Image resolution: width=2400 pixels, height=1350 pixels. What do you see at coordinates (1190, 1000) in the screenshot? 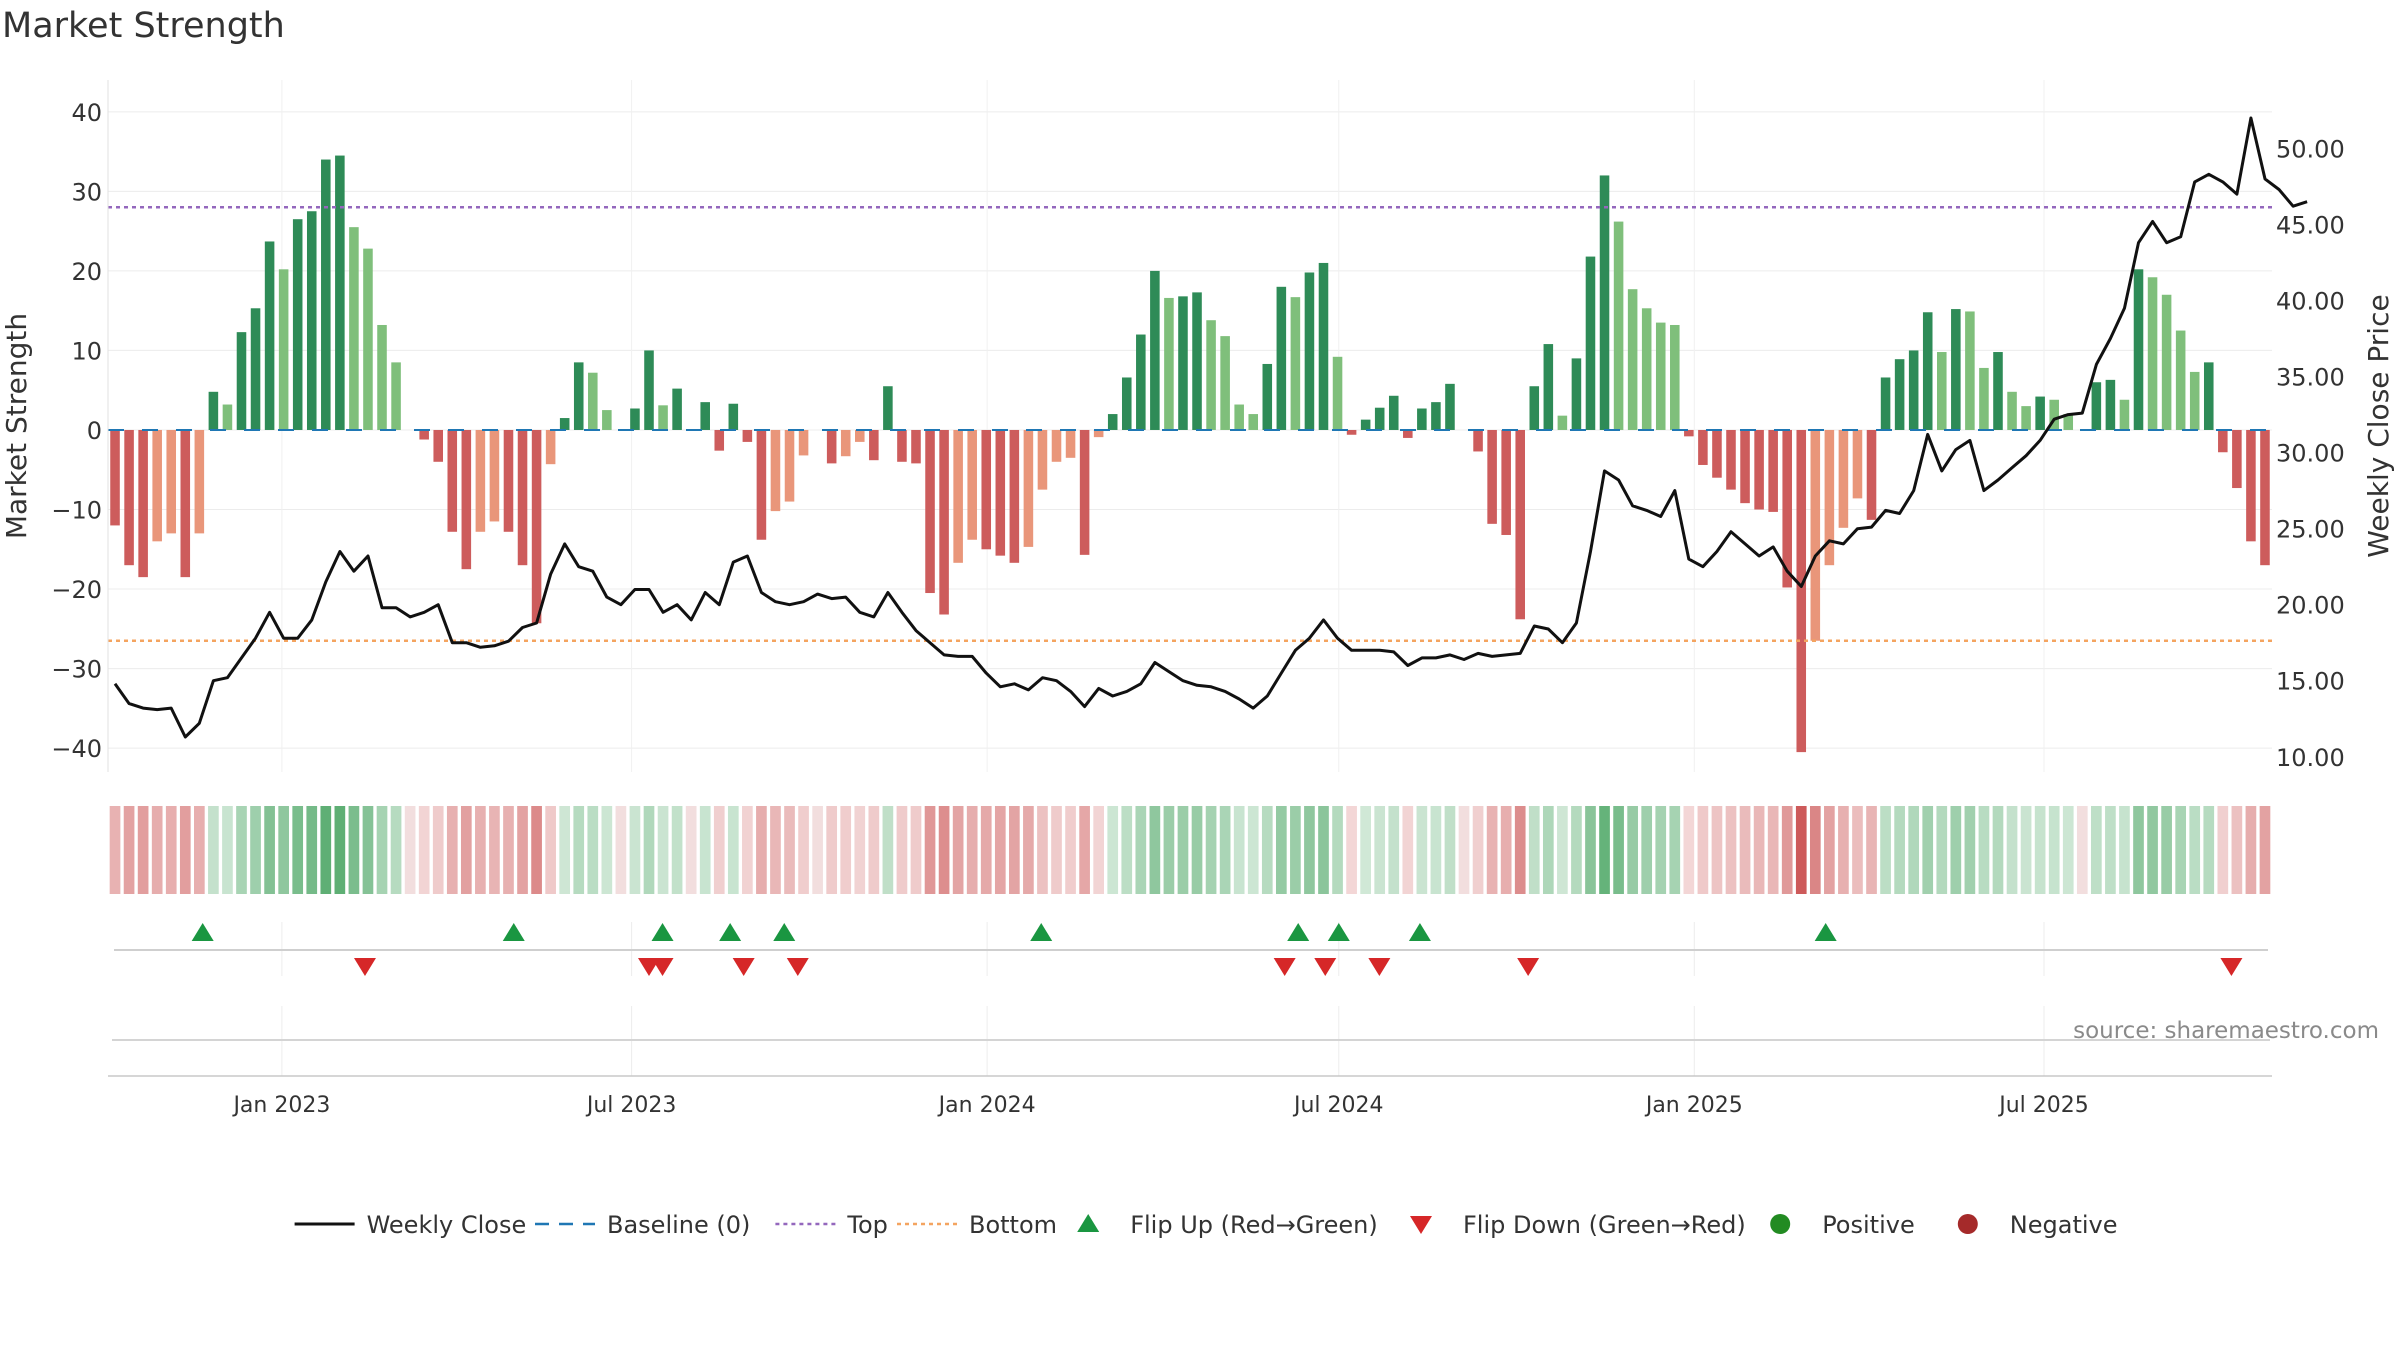
I see `flip-markers` at bounding box center [1190, 1000].